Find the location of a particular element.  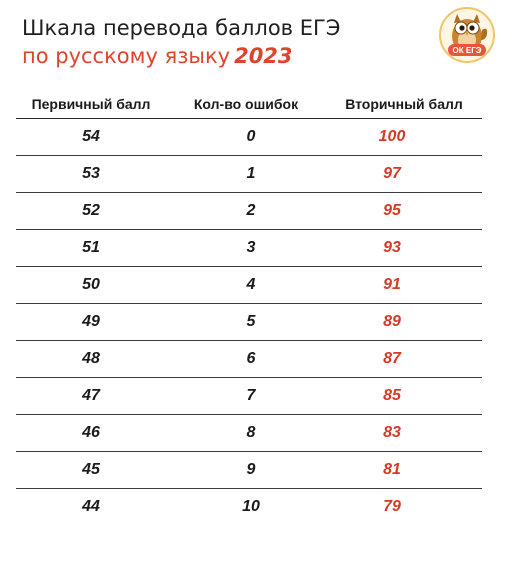

secondary-score-cell: 85 is located at coordinates (392, 395).